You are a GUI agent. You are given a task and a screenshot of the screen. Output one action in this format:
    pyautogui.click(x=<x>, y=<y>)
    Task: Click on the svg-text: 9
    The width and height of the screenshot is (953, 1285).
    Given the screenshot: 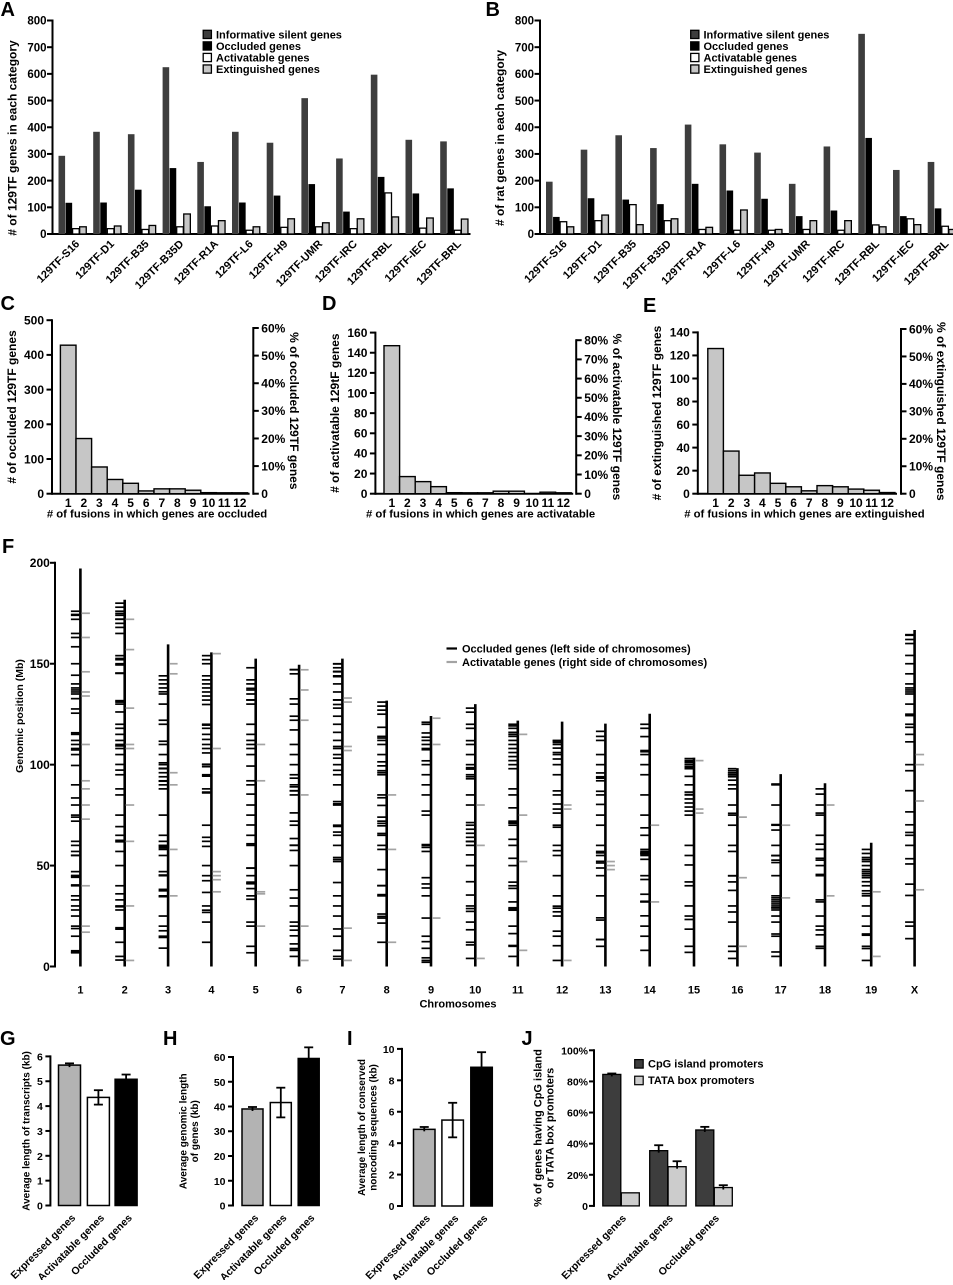 What is the action you would take?
    pyautogui.click(x=193, y=503)
    